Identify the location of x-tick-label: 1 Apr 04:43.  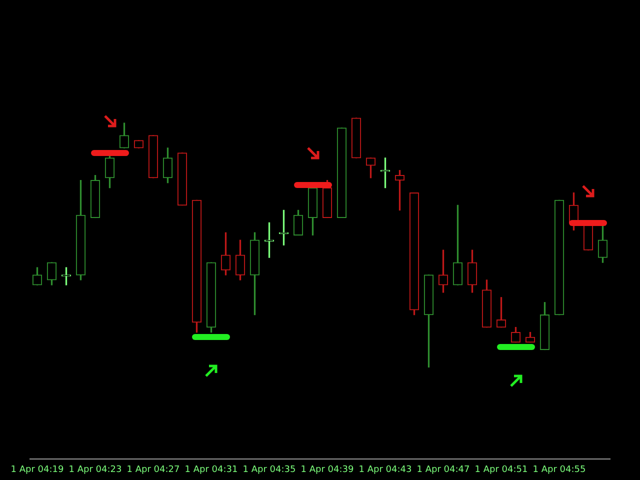
(385, 469).